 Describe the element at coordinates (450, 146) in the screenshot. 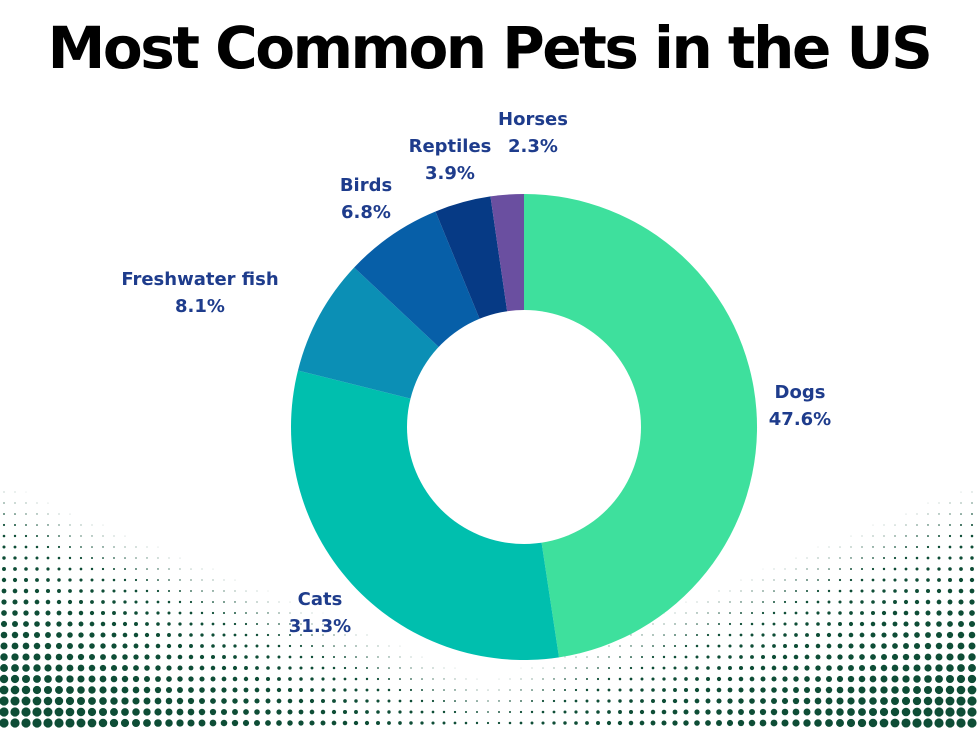

I see `slice-label-category: Reptiles` at that location.